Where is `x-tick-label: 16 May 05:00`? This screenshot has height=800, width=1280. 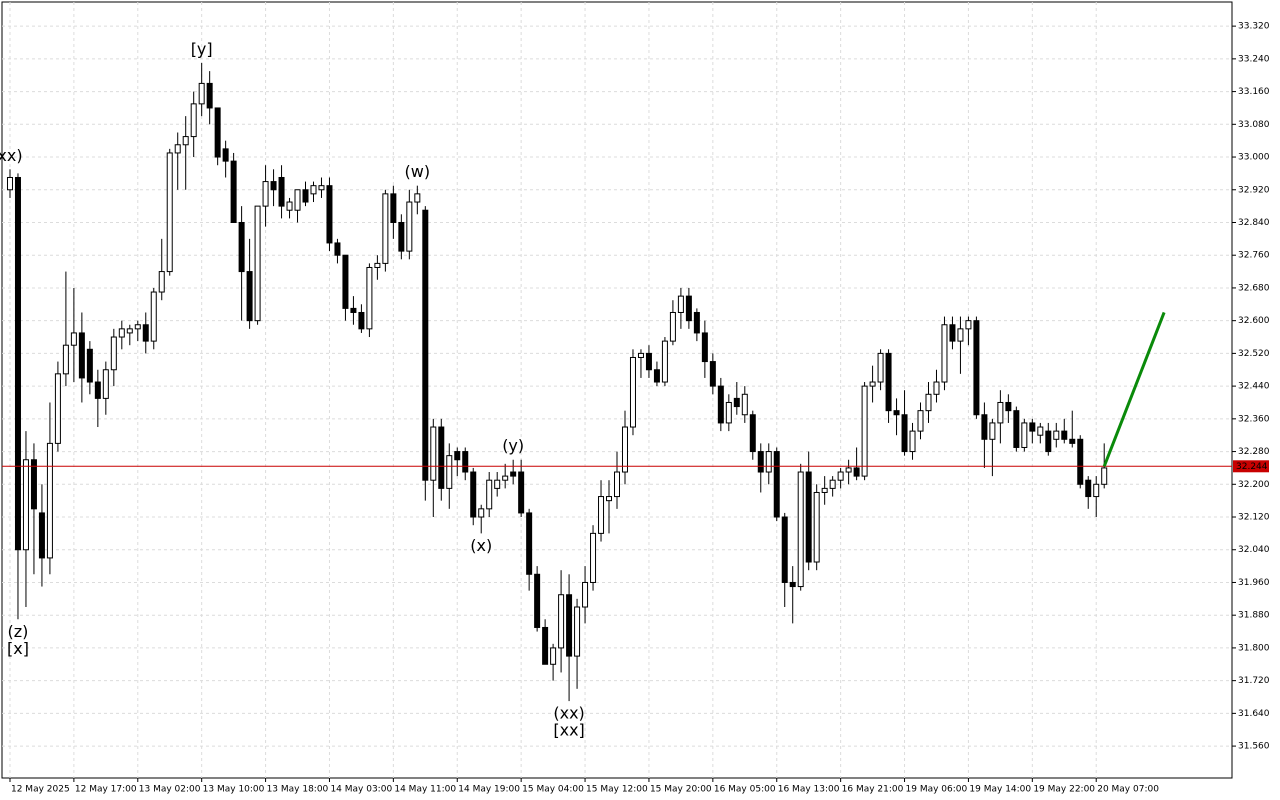
x-tick-label: 16 May 05:00 is located at coordinates (745, 790).